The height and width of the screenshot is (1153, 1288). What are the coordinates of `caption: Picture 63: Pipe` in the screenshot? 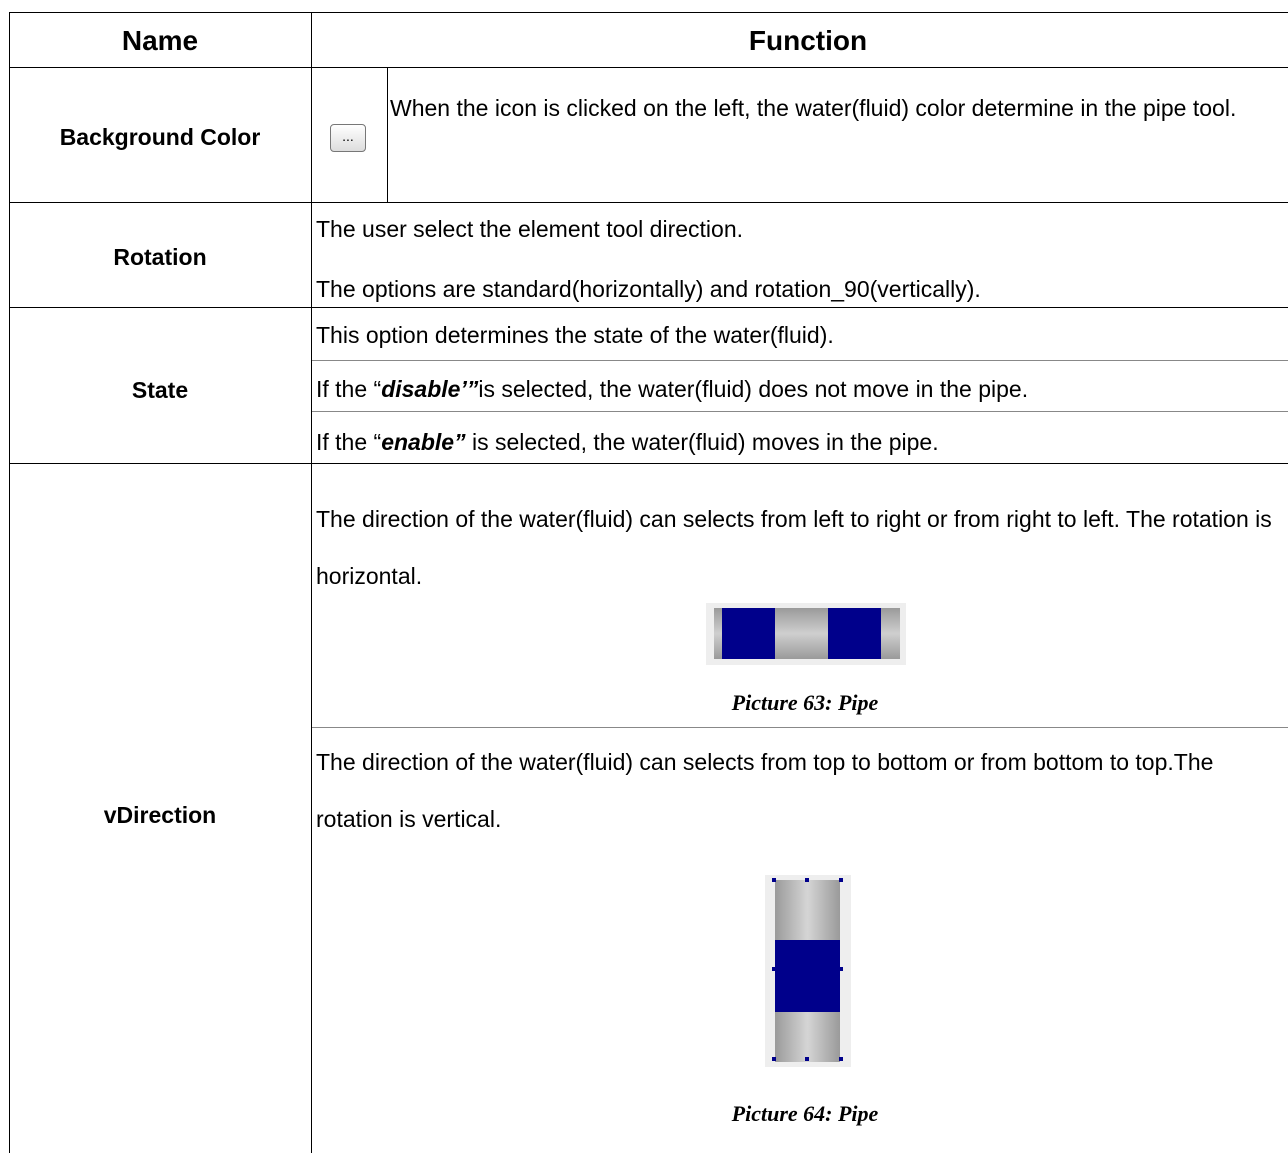 It's located at (805, 702).